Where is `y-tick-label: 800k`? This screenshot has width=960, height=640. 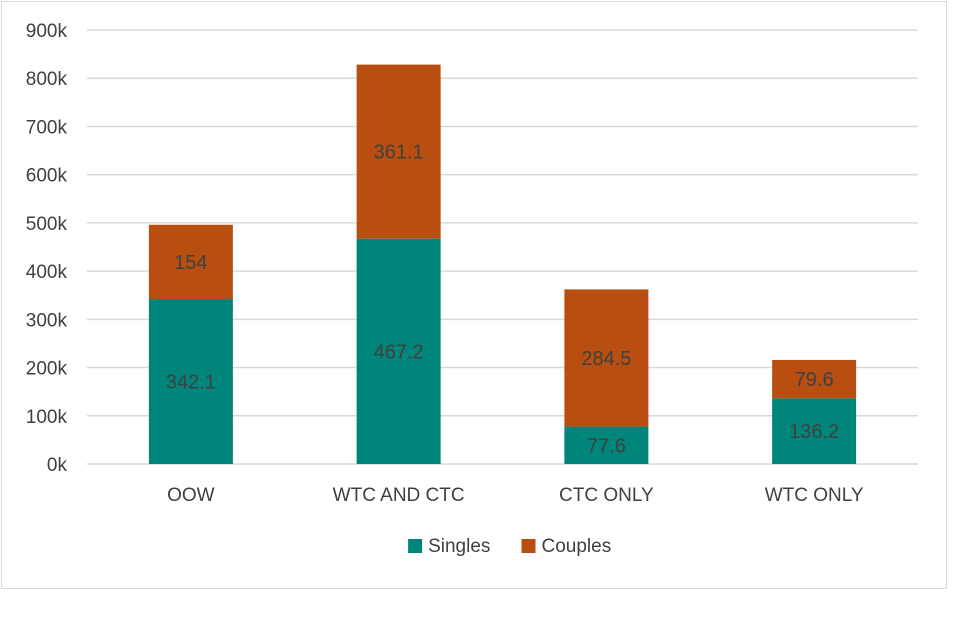
y-tick-label: 800k is located at coordinates (47, 79).